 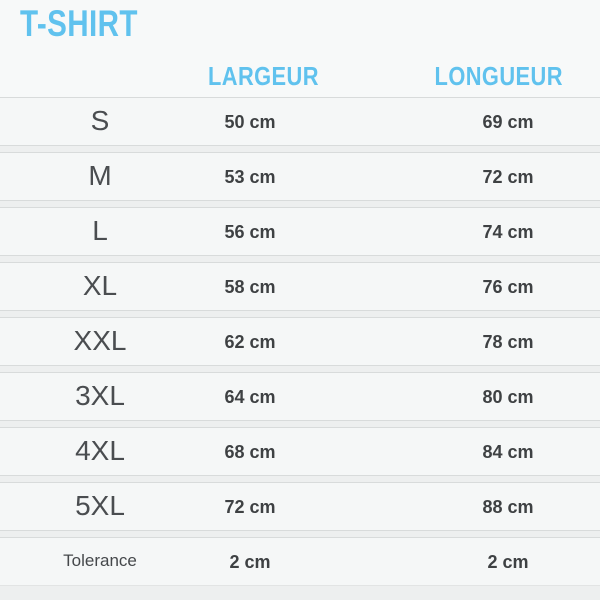 What do you see at coordinates (508, 286) in the screenshot?
I see `longueur-value: 76 cm` at bounding box center [508, 286].